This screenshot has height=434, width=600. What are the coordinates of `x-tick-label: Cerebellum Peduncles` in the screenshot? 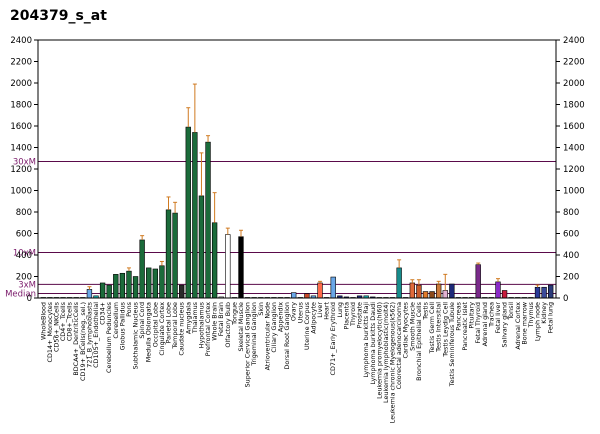 It's located at (109, 337).